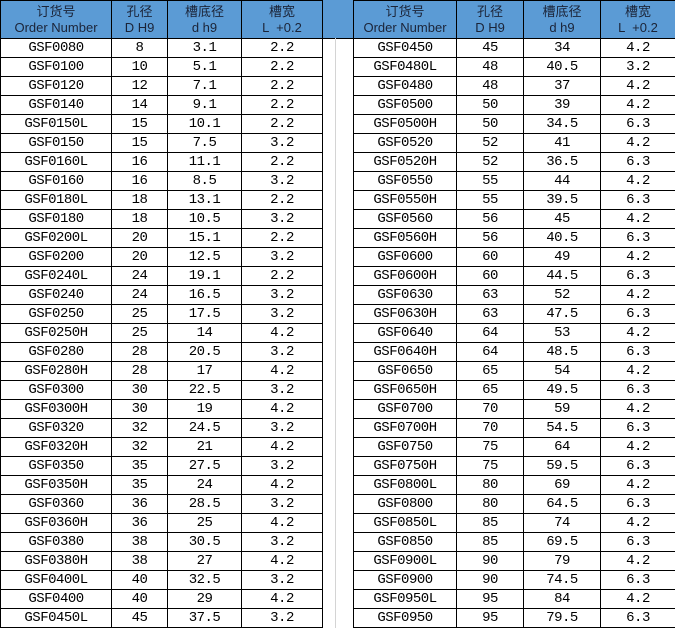  I want to click on cell-groove-diameter: 14, so click(204, 333).